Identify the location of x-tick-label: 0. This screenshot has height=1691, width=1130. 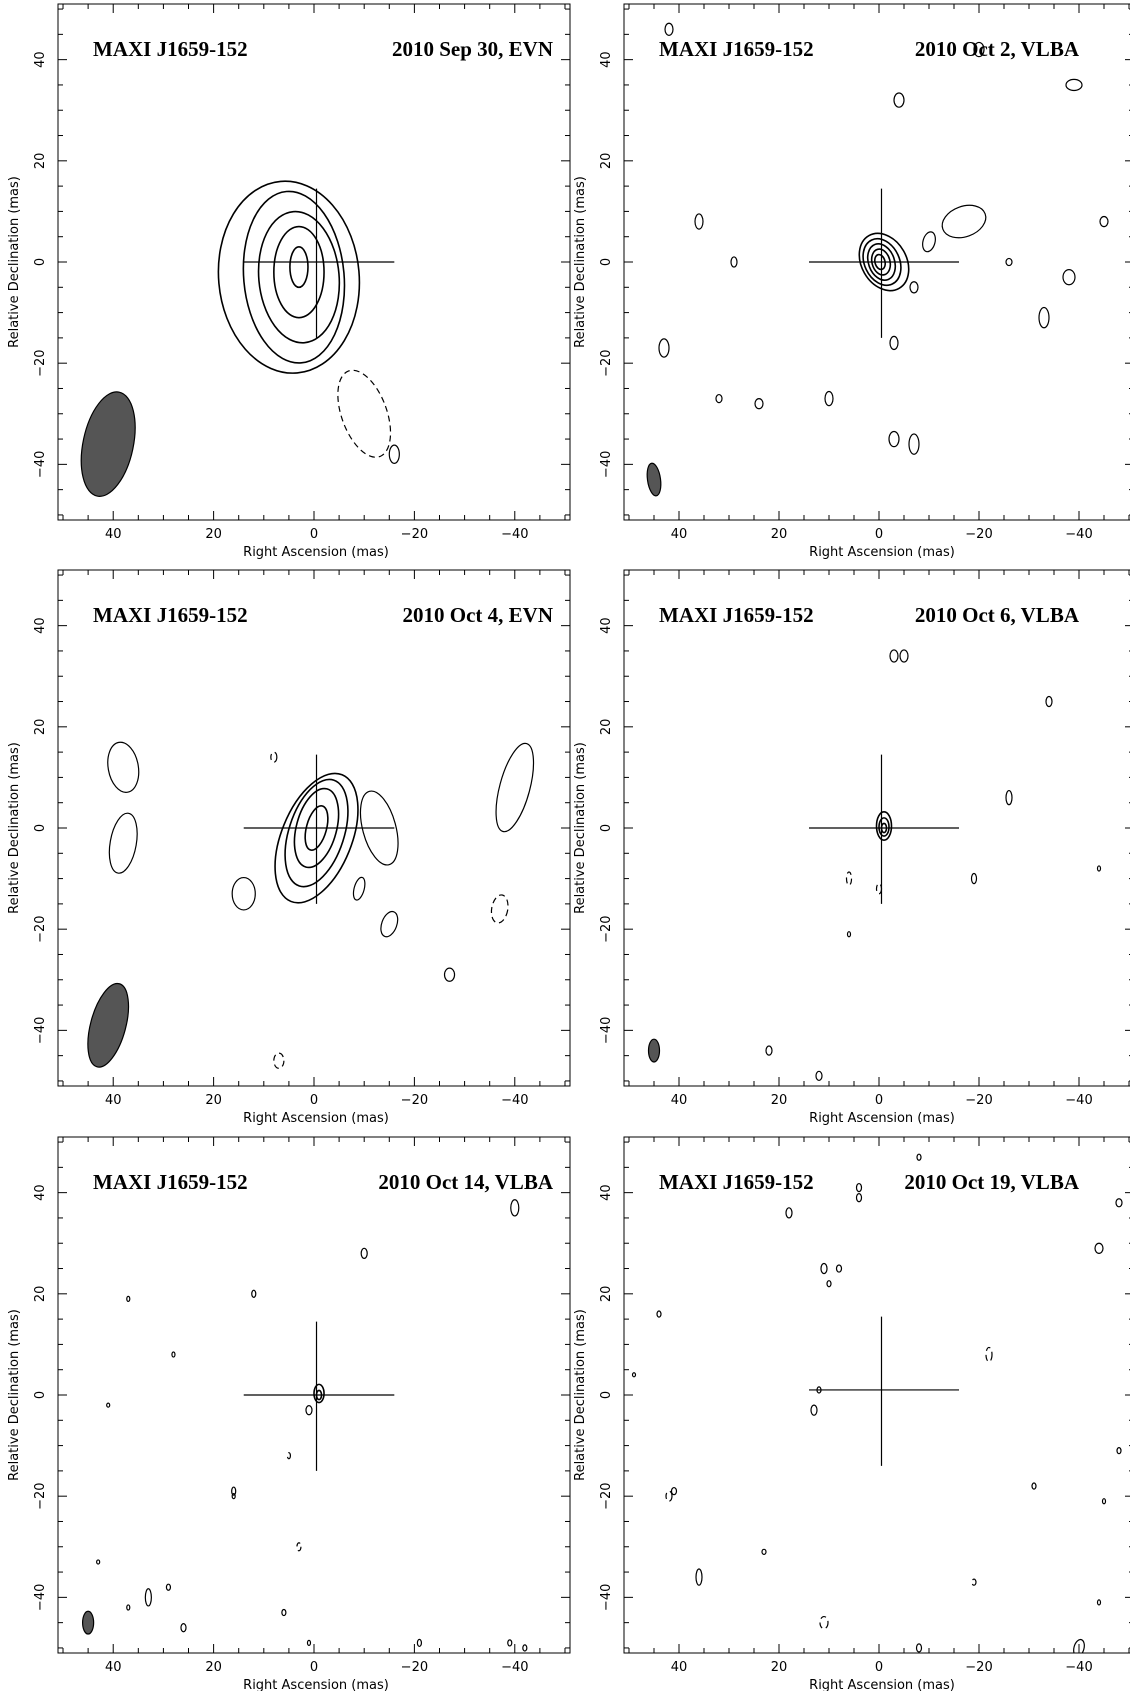
(314, 1100).